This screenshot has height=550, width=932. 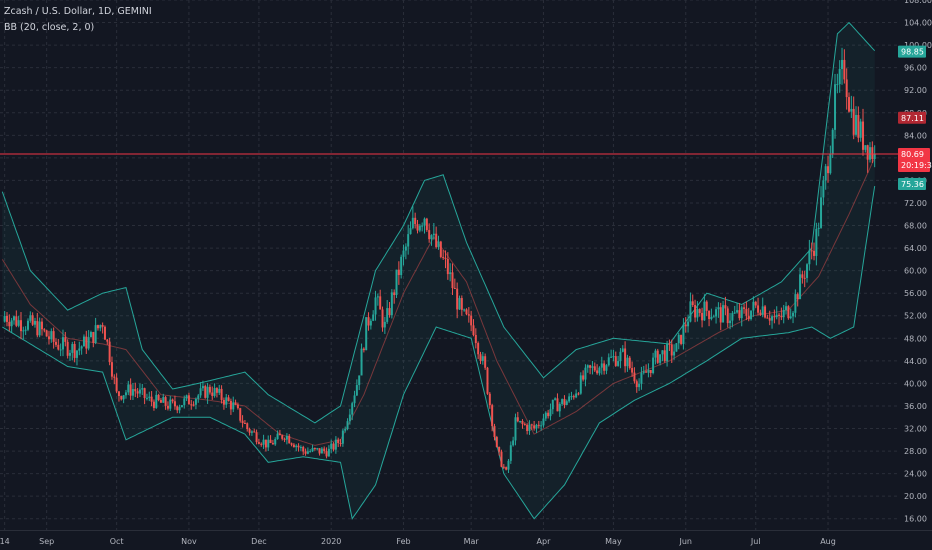 I want to click on x-tick-label: Sep, so click(x=46, y=541).